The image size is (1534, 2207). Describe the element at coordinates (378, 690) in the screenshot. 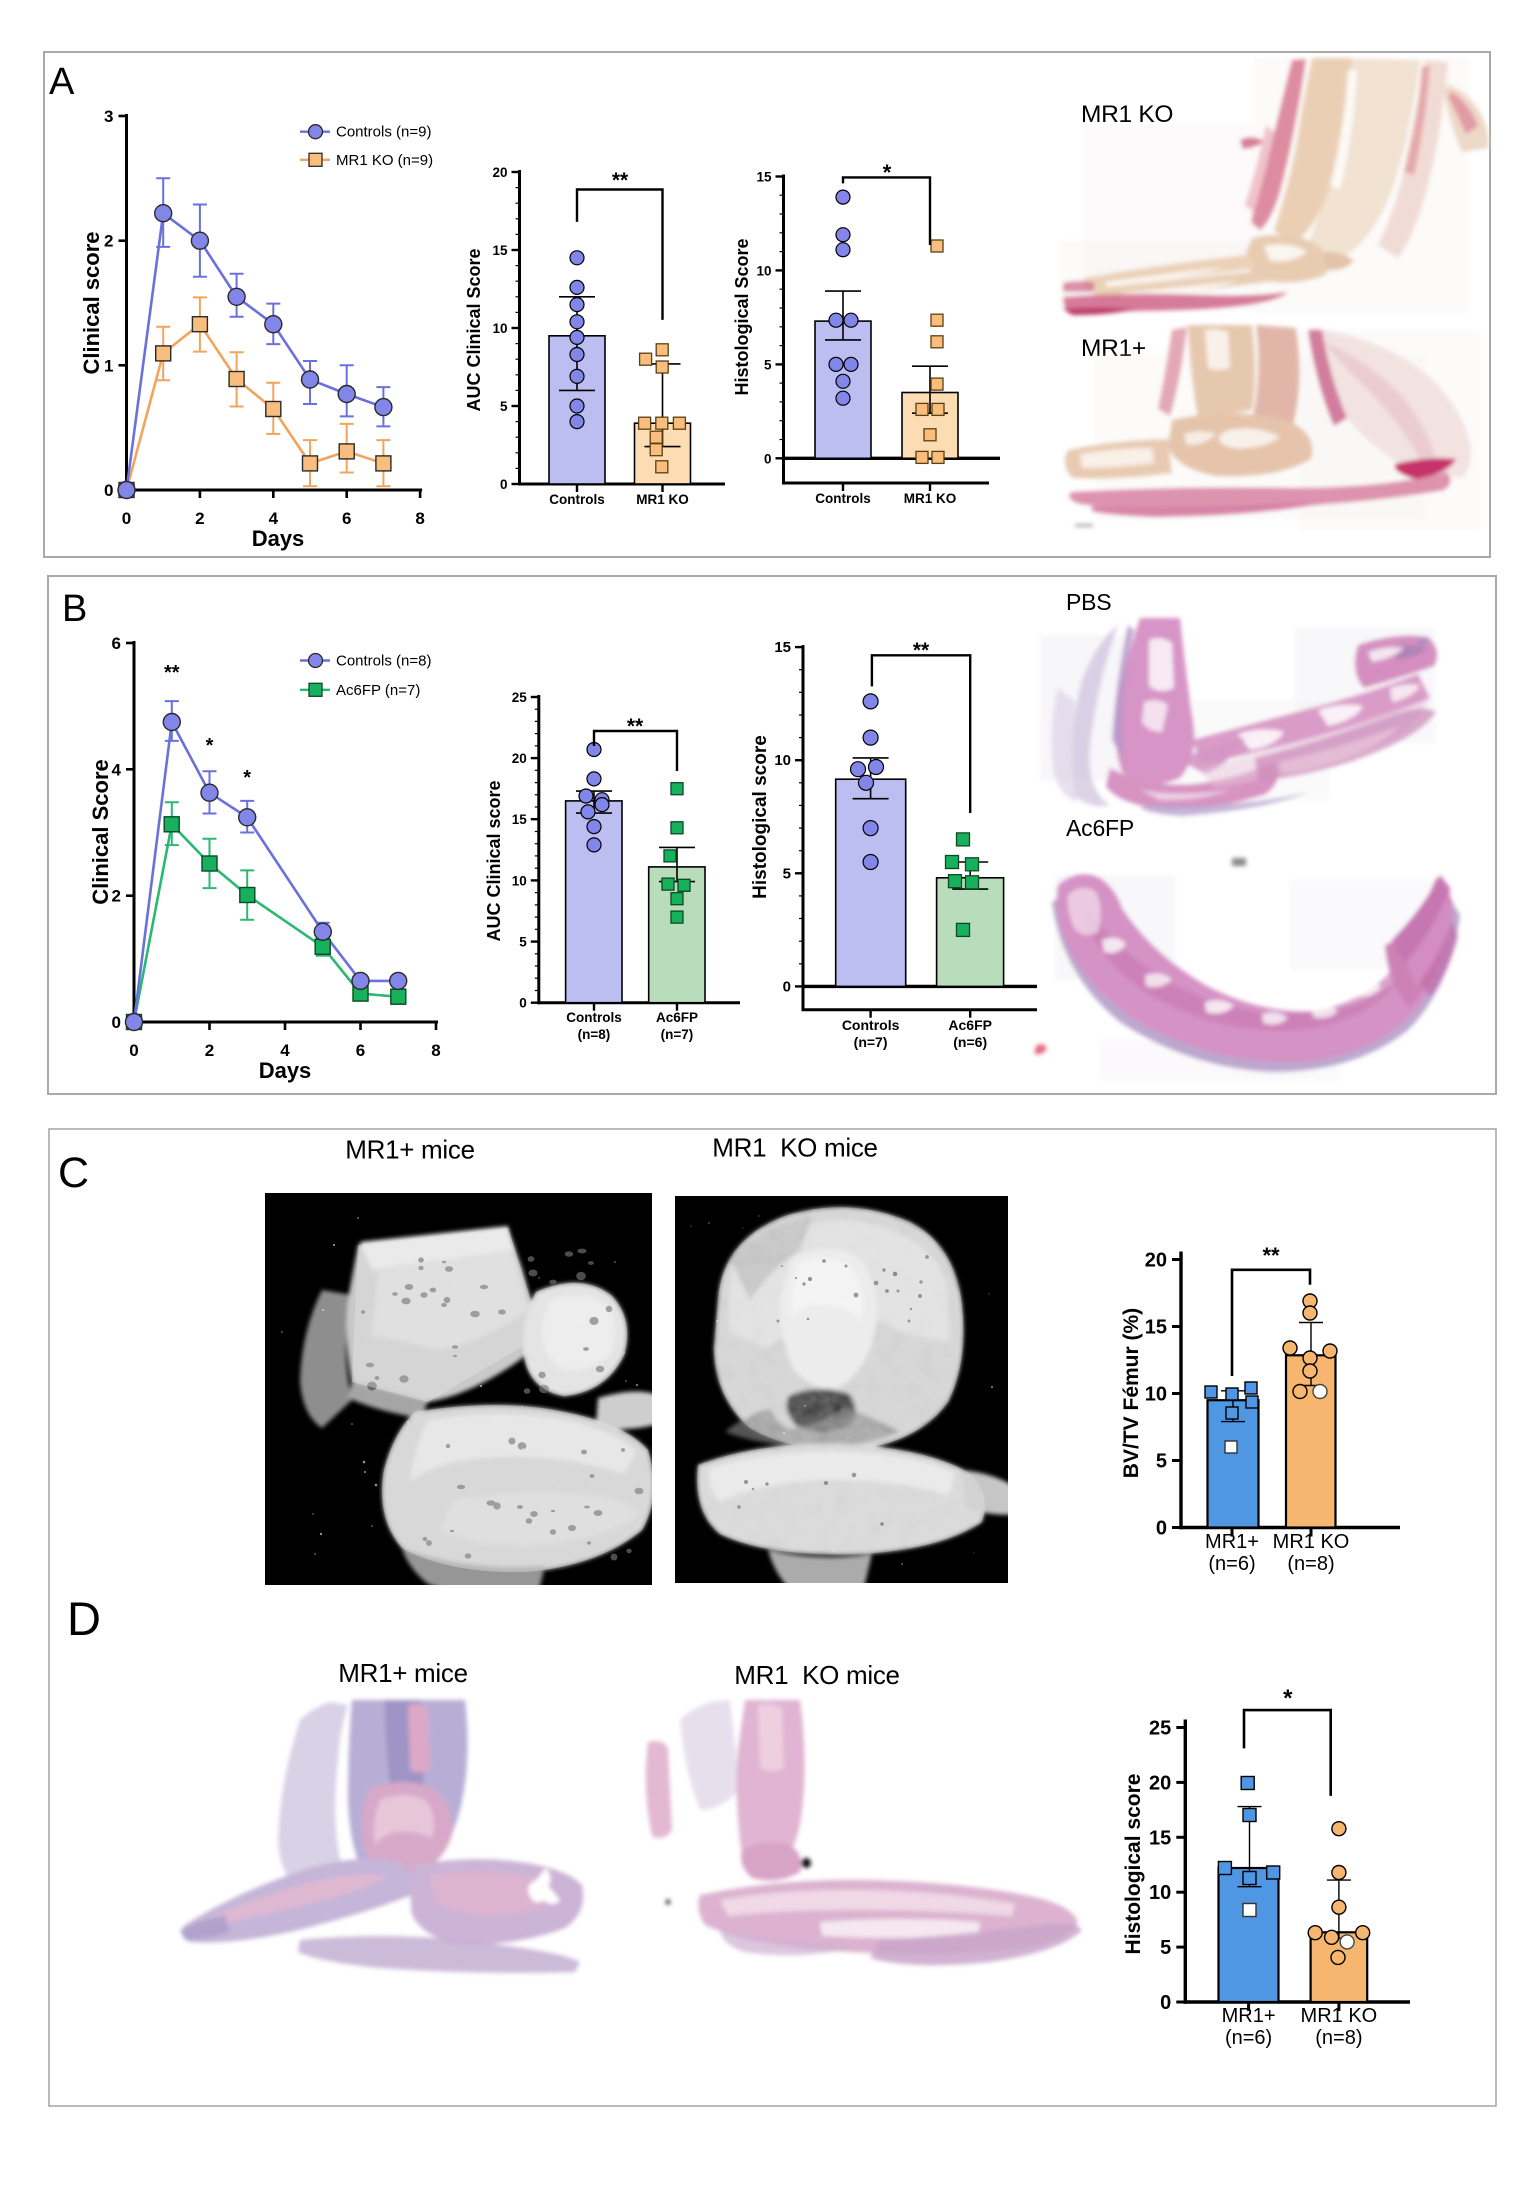

I see `svg-text: Ac6FP (n=7)` at that location.